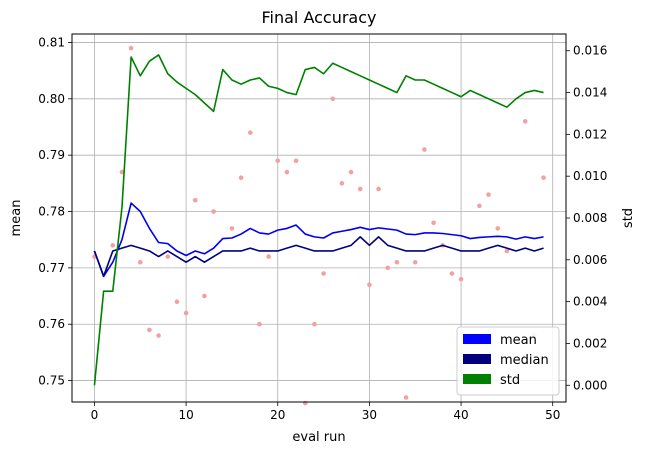  I want to click on mean-line, so click(318, 240).